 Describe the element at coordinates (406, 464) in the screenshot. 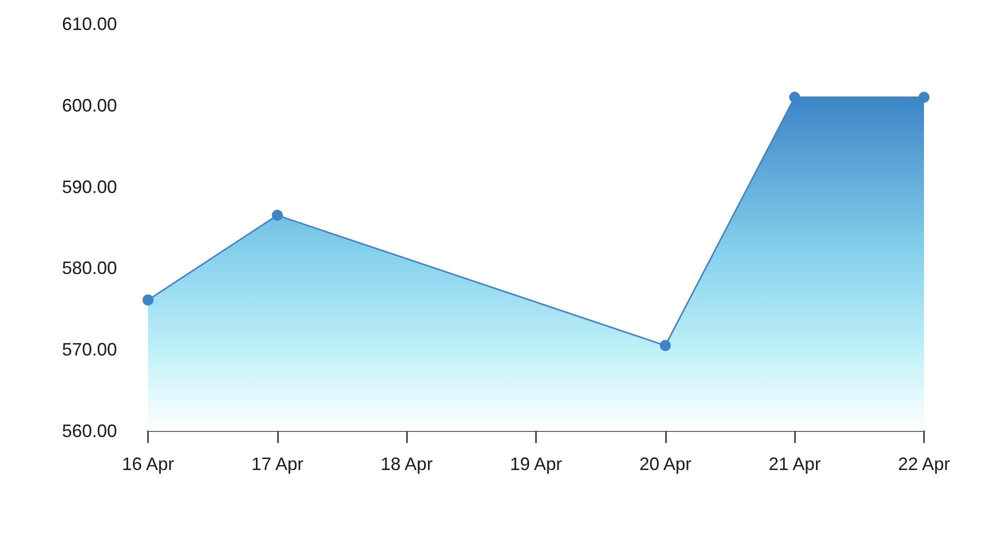

I see `x-tick-label: 18 Apr` at that location.